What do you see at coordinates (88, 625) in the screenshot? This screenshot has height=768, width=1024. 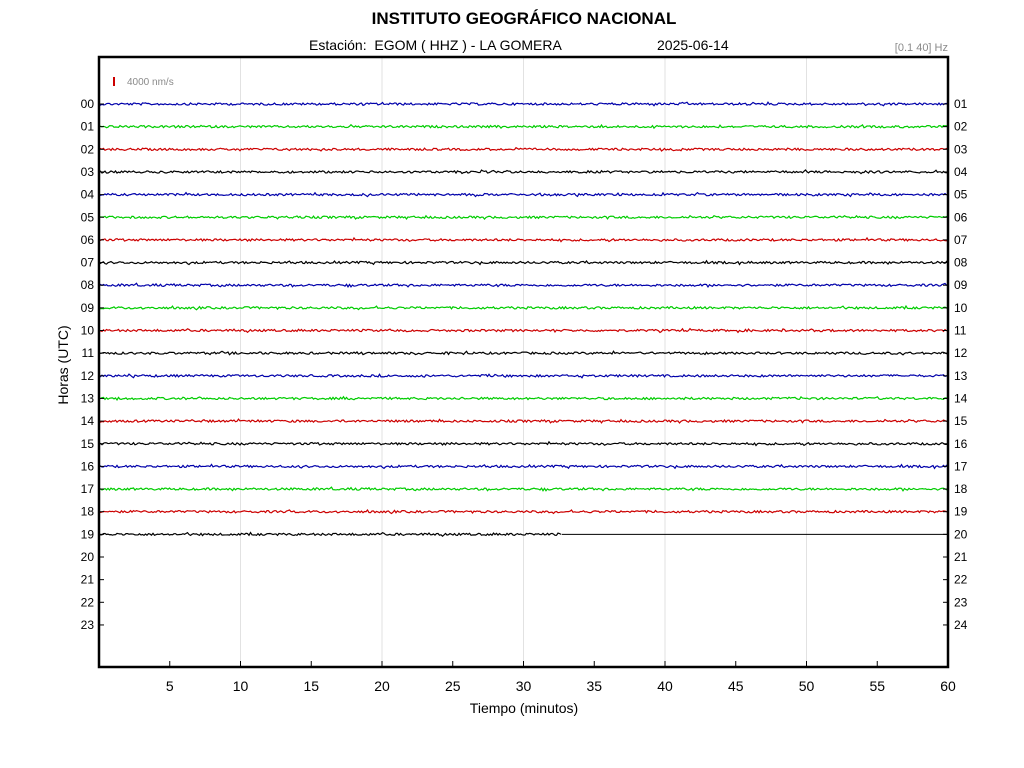 I see `y-tick-label-left: 23` at bounding box center [88, 625].